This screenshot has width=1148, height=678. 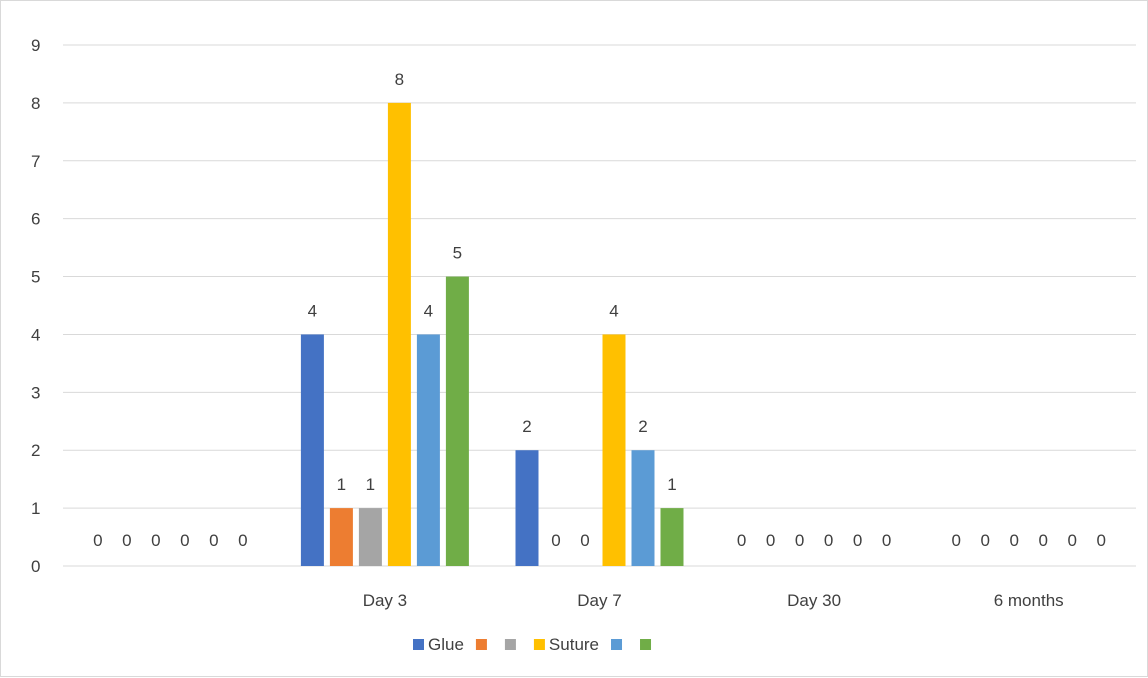 I want to click on y-tick-label: 4, so click(x=35, y=334).